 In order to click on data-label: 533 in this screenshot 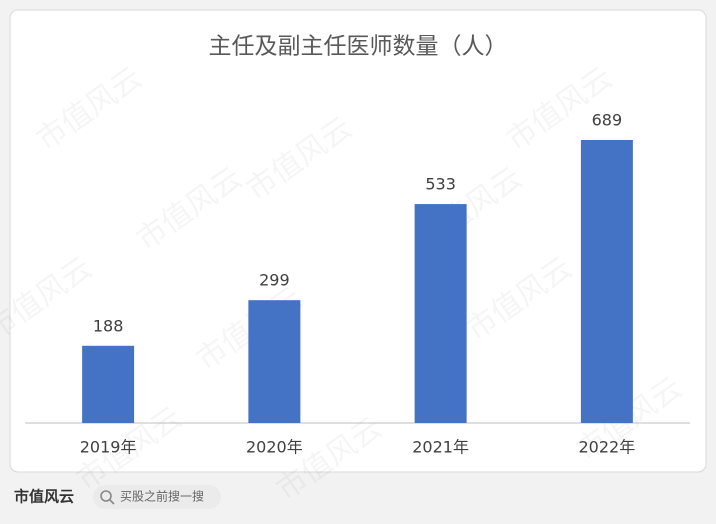, I will do `click(440, 184)`.